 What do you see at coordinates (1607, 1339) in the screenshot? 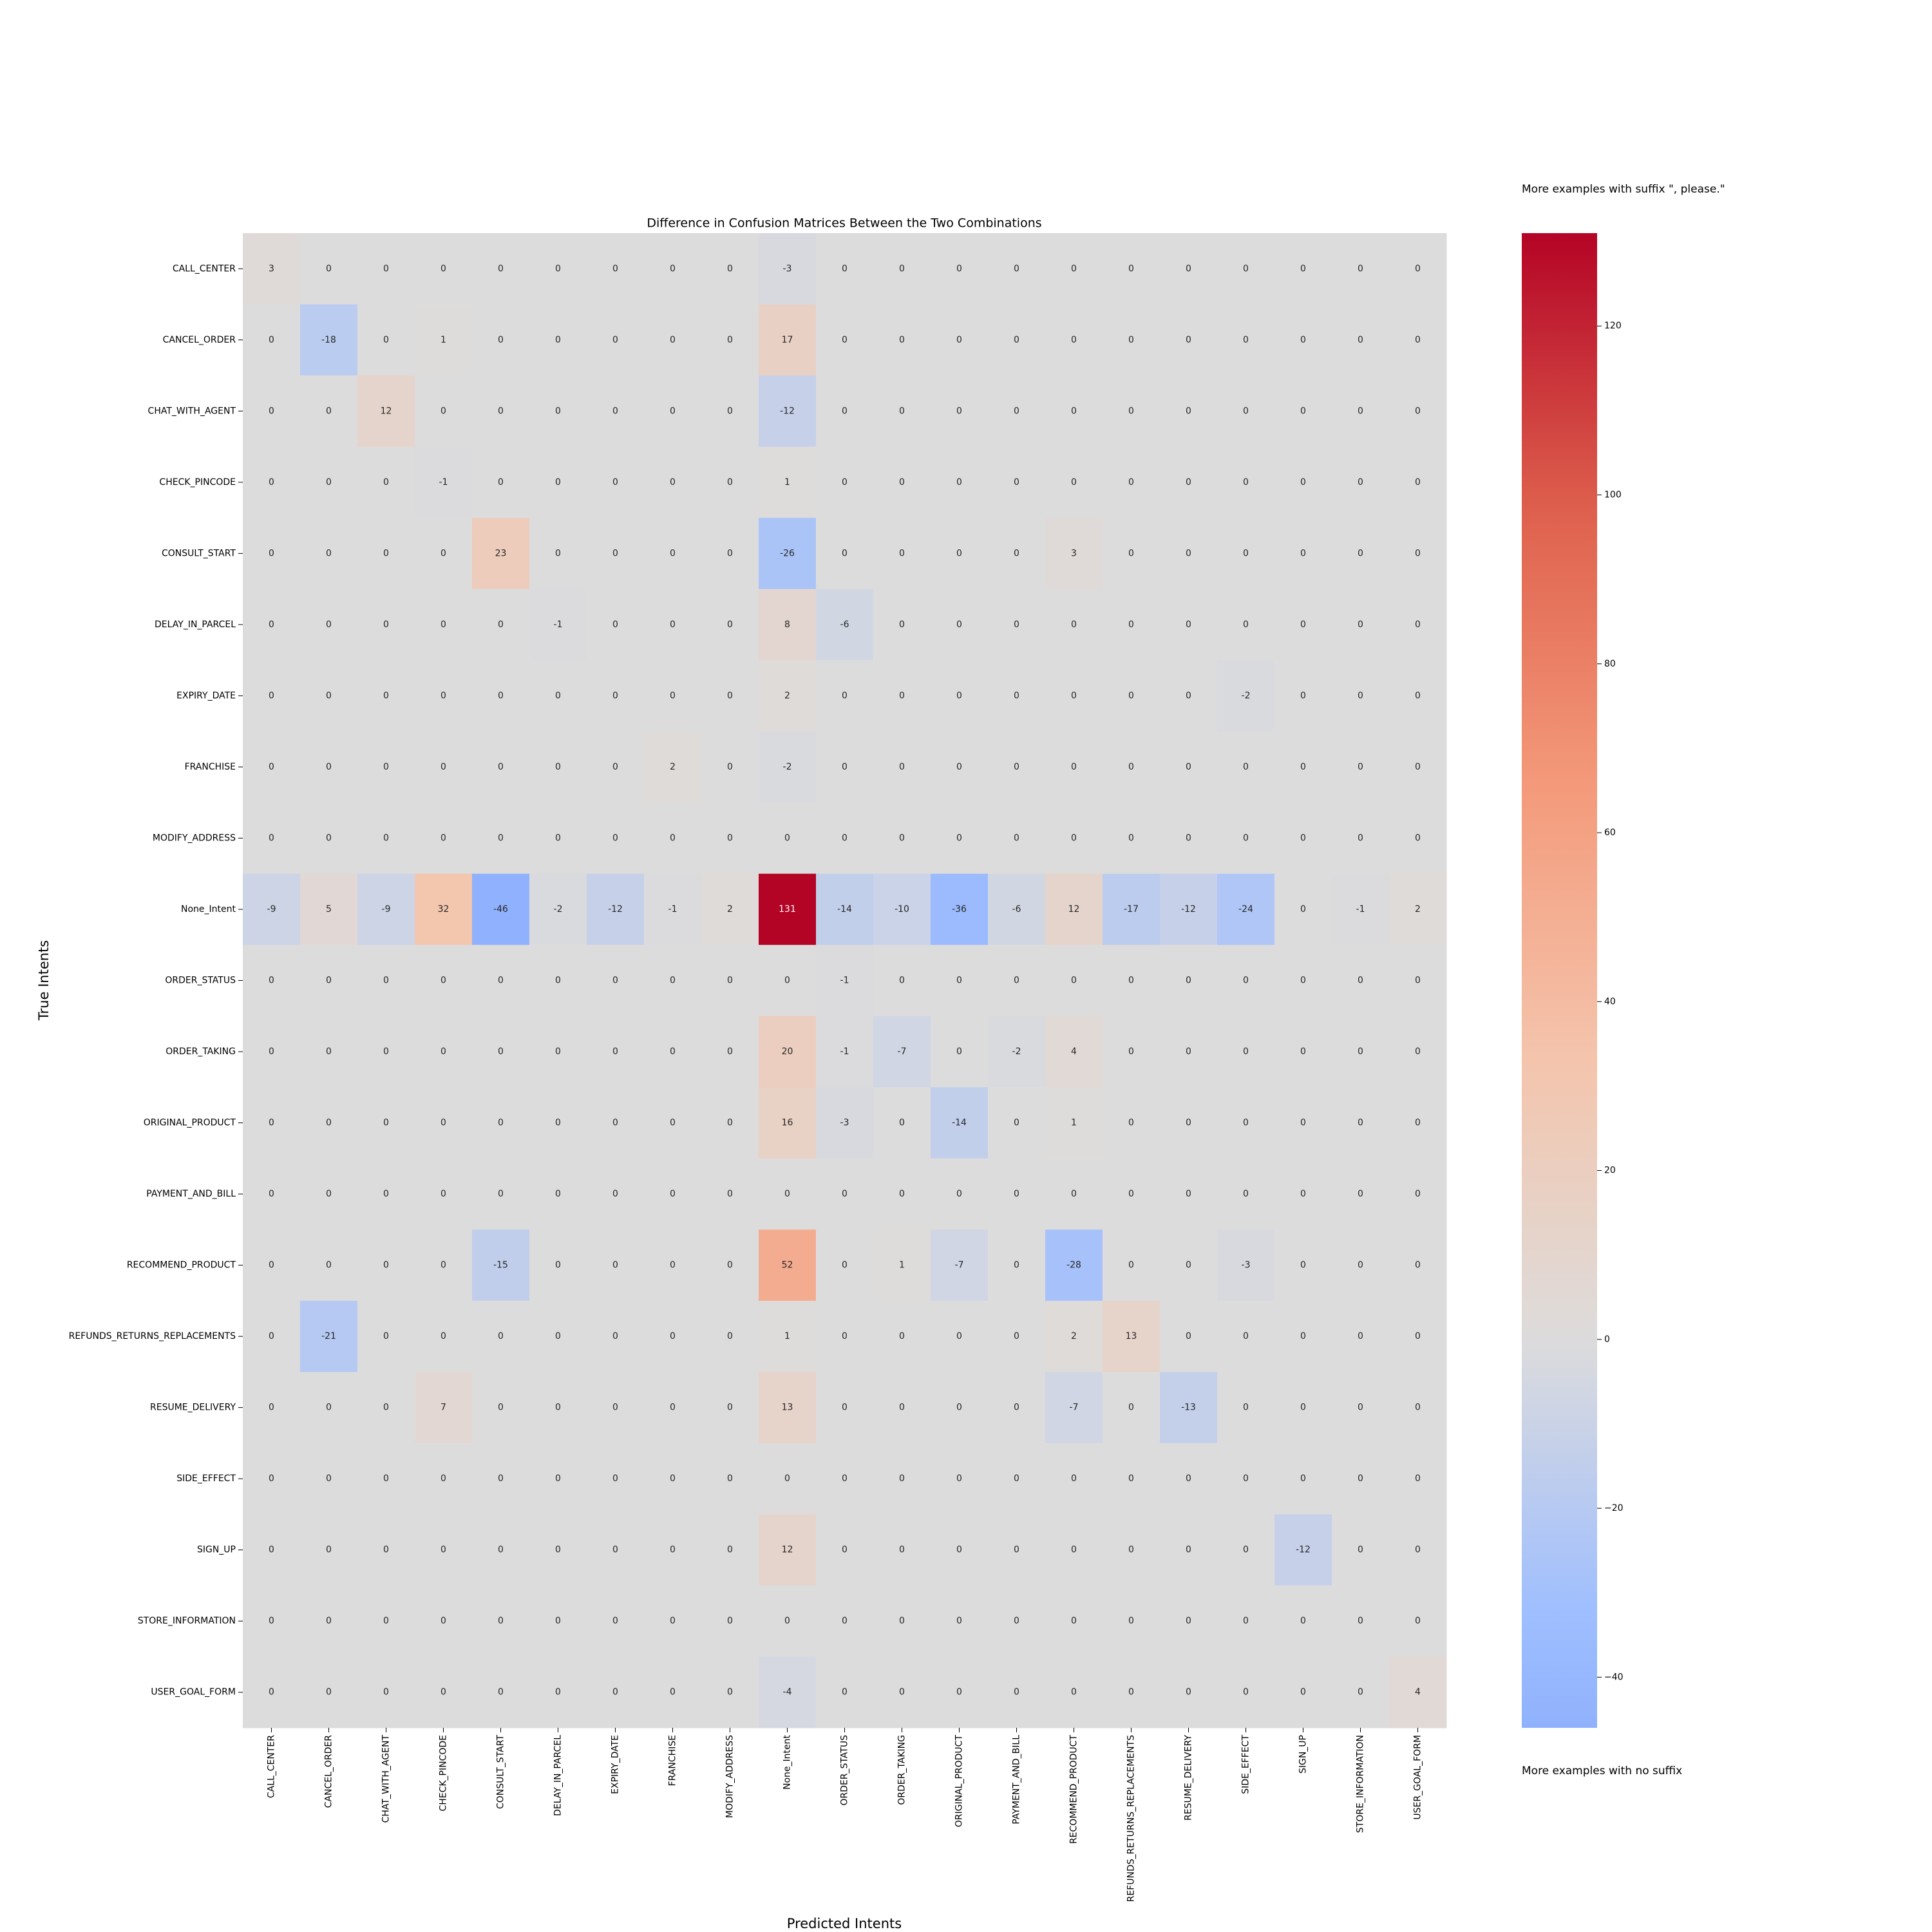
I see `colorbar-tick-label: 0` at bounding box center [1607, 1339].